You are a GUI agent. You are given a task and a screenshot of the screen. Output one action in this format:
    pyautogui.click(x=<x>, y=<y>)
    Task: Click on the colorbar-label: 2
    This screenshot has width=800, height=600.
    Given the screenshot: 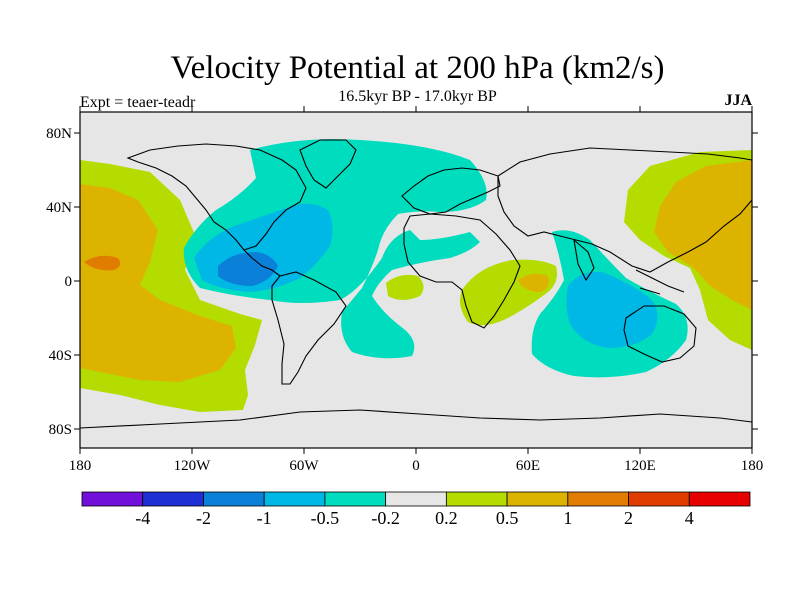 What is the action you would take?
    pyautogui.click(x=628, y=518)
    